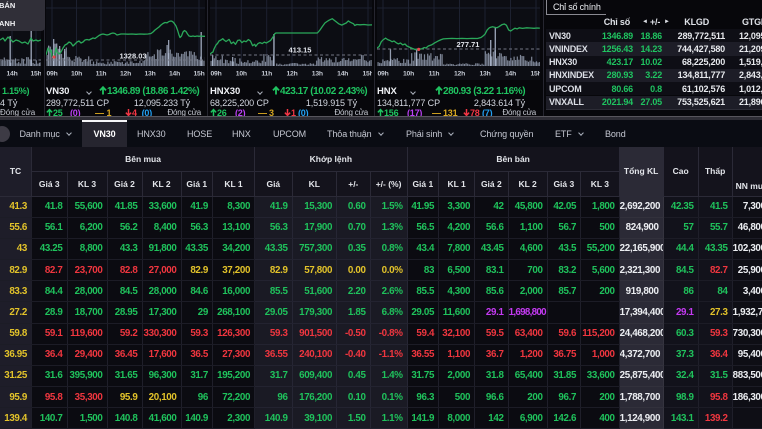 The image size is (762, 429). What do you see at coordinates (300, 50) in the screenshot?
I see `svg-text: 413.15` at bounding box center [300, 50].